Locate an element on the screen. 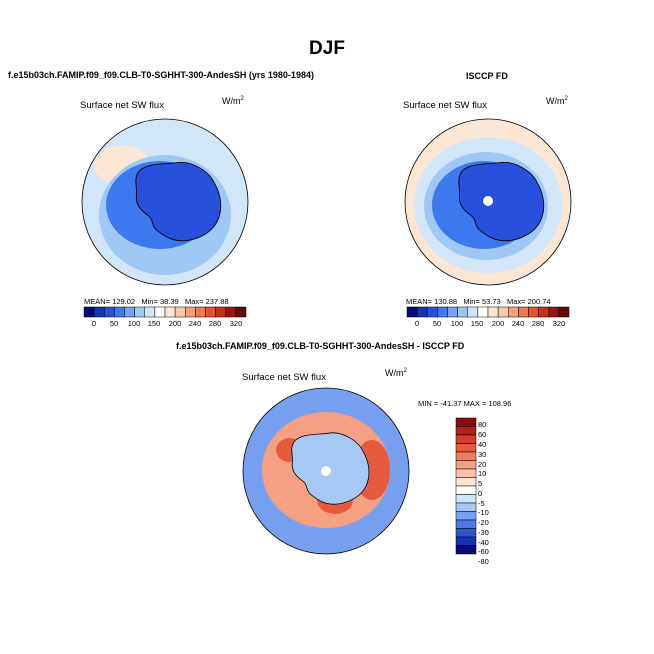 The width and height of the screenshot is (654, 654). cb3-label: -80 is located at coordinates (483, 561).